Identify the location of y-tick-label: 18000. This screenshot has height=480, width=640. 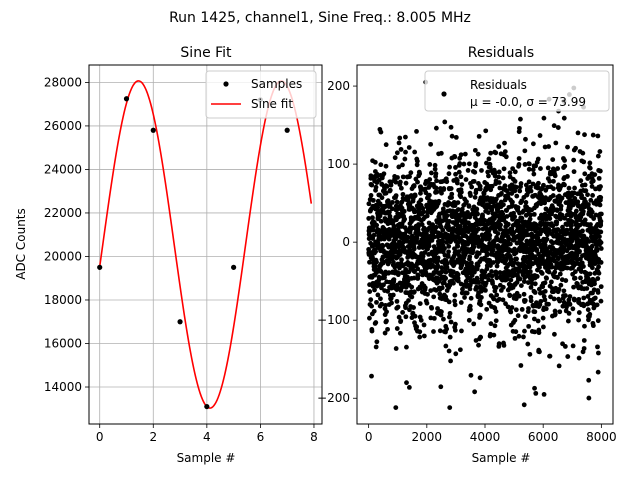
(63, 300).